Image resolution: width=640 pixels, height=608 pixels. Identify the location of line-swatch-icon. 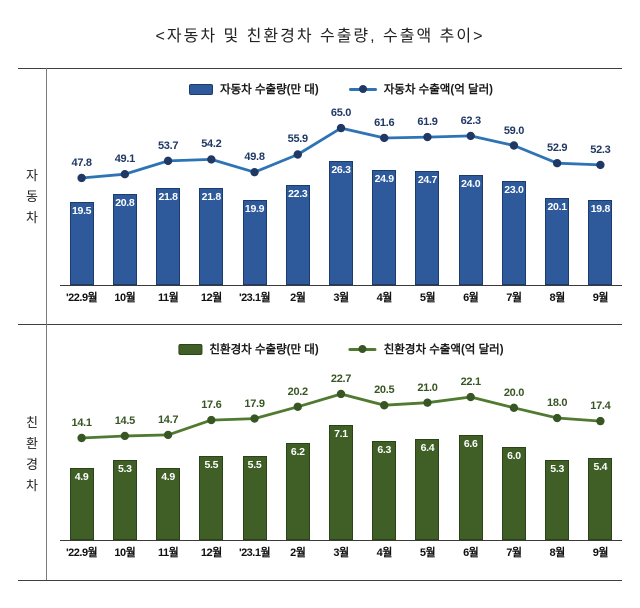
(362, 89).